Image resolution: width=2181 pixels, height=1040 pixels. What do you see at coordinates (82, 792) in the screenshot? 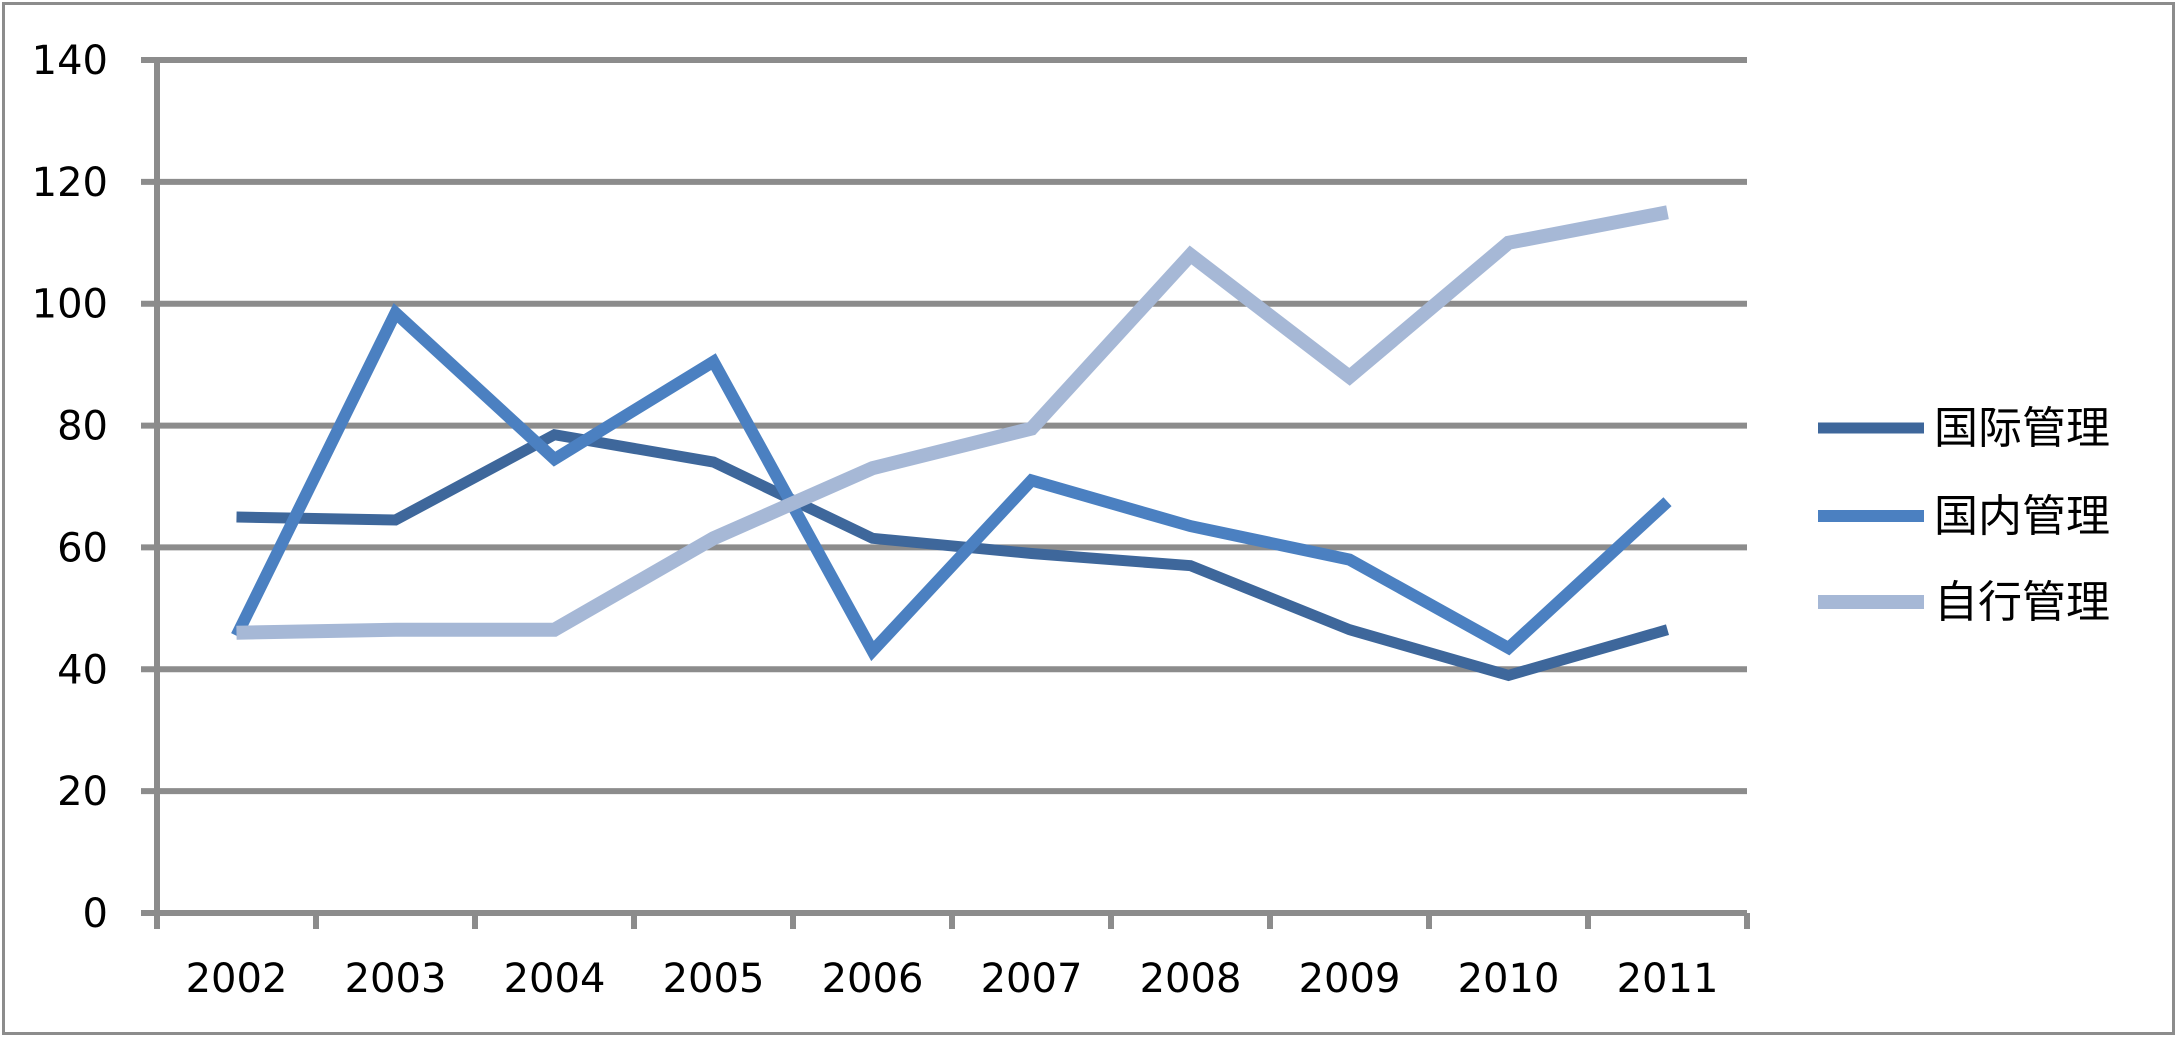
I see `y-tick-label: 20` at bounding box center [82, 792].